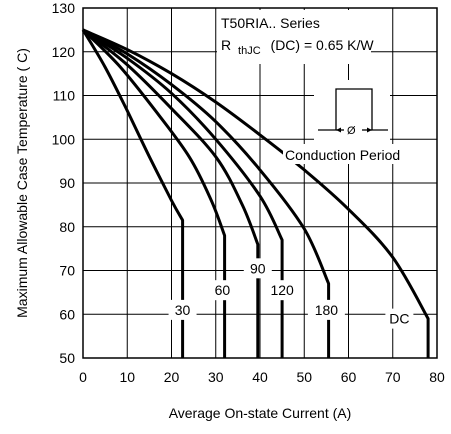 Image resolution: width=451 pixels, height=434 pixels. I want to click on annotation-background, so click(294, 37).